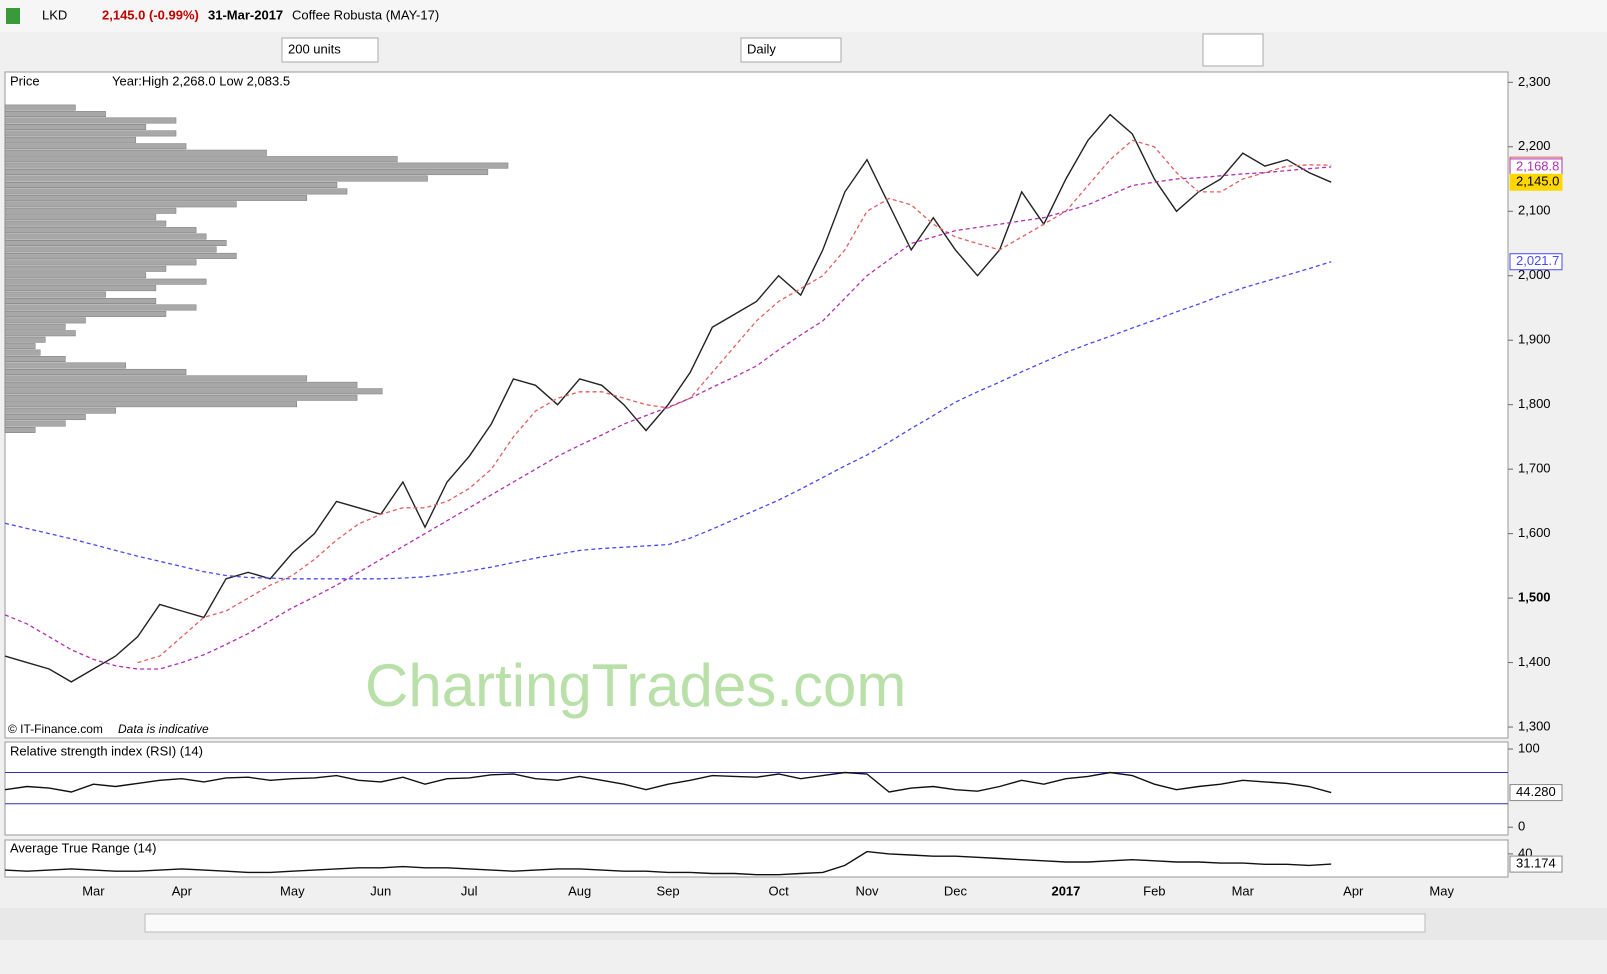  Describe the element at coordinates (1534, 468) in the screenshot. I see `y-tick-label: 1,700` at that location.